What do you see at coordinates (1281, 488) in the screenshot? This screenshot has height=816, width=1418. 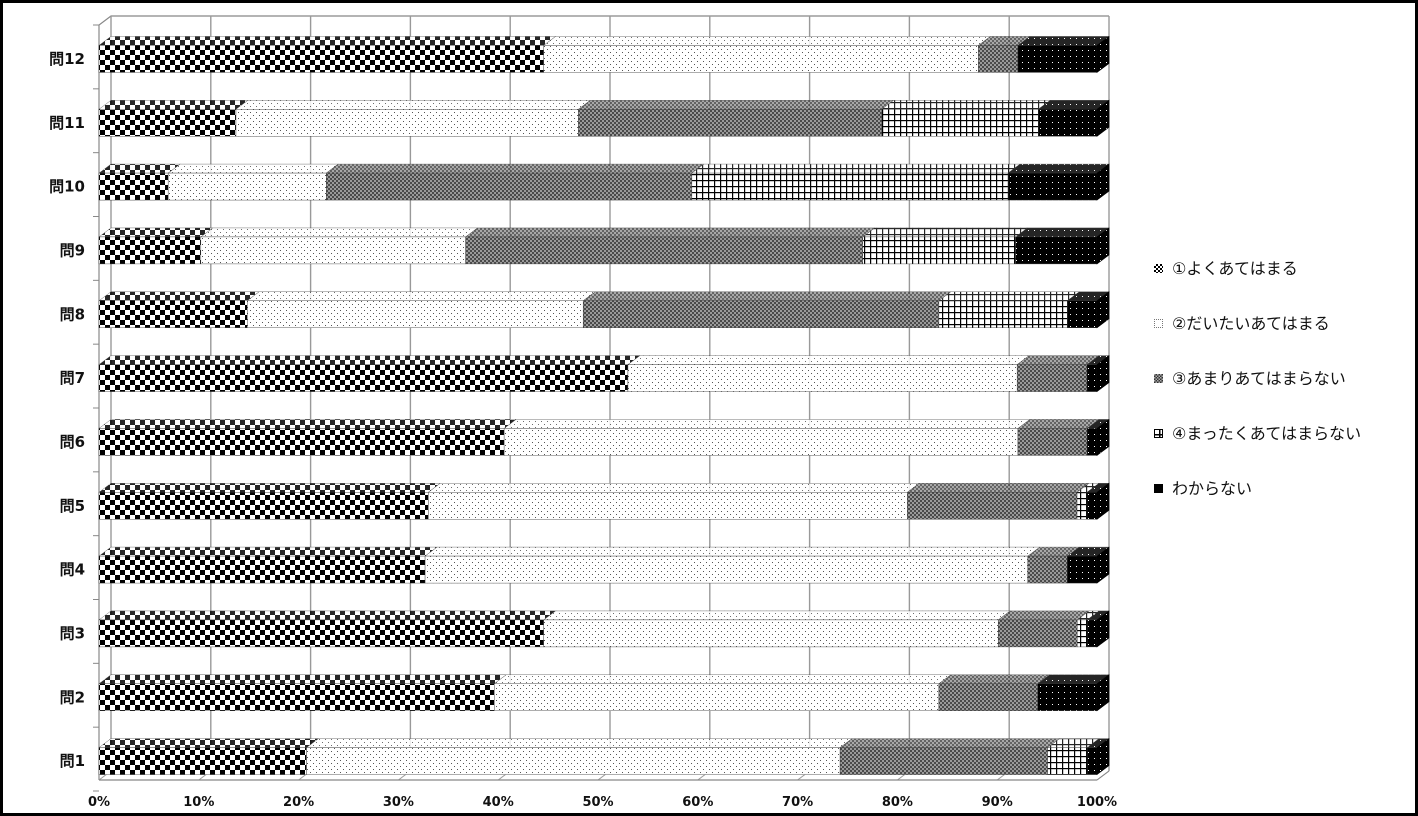 I see `legend-item: わからない` at bounding box center [1281, 488].